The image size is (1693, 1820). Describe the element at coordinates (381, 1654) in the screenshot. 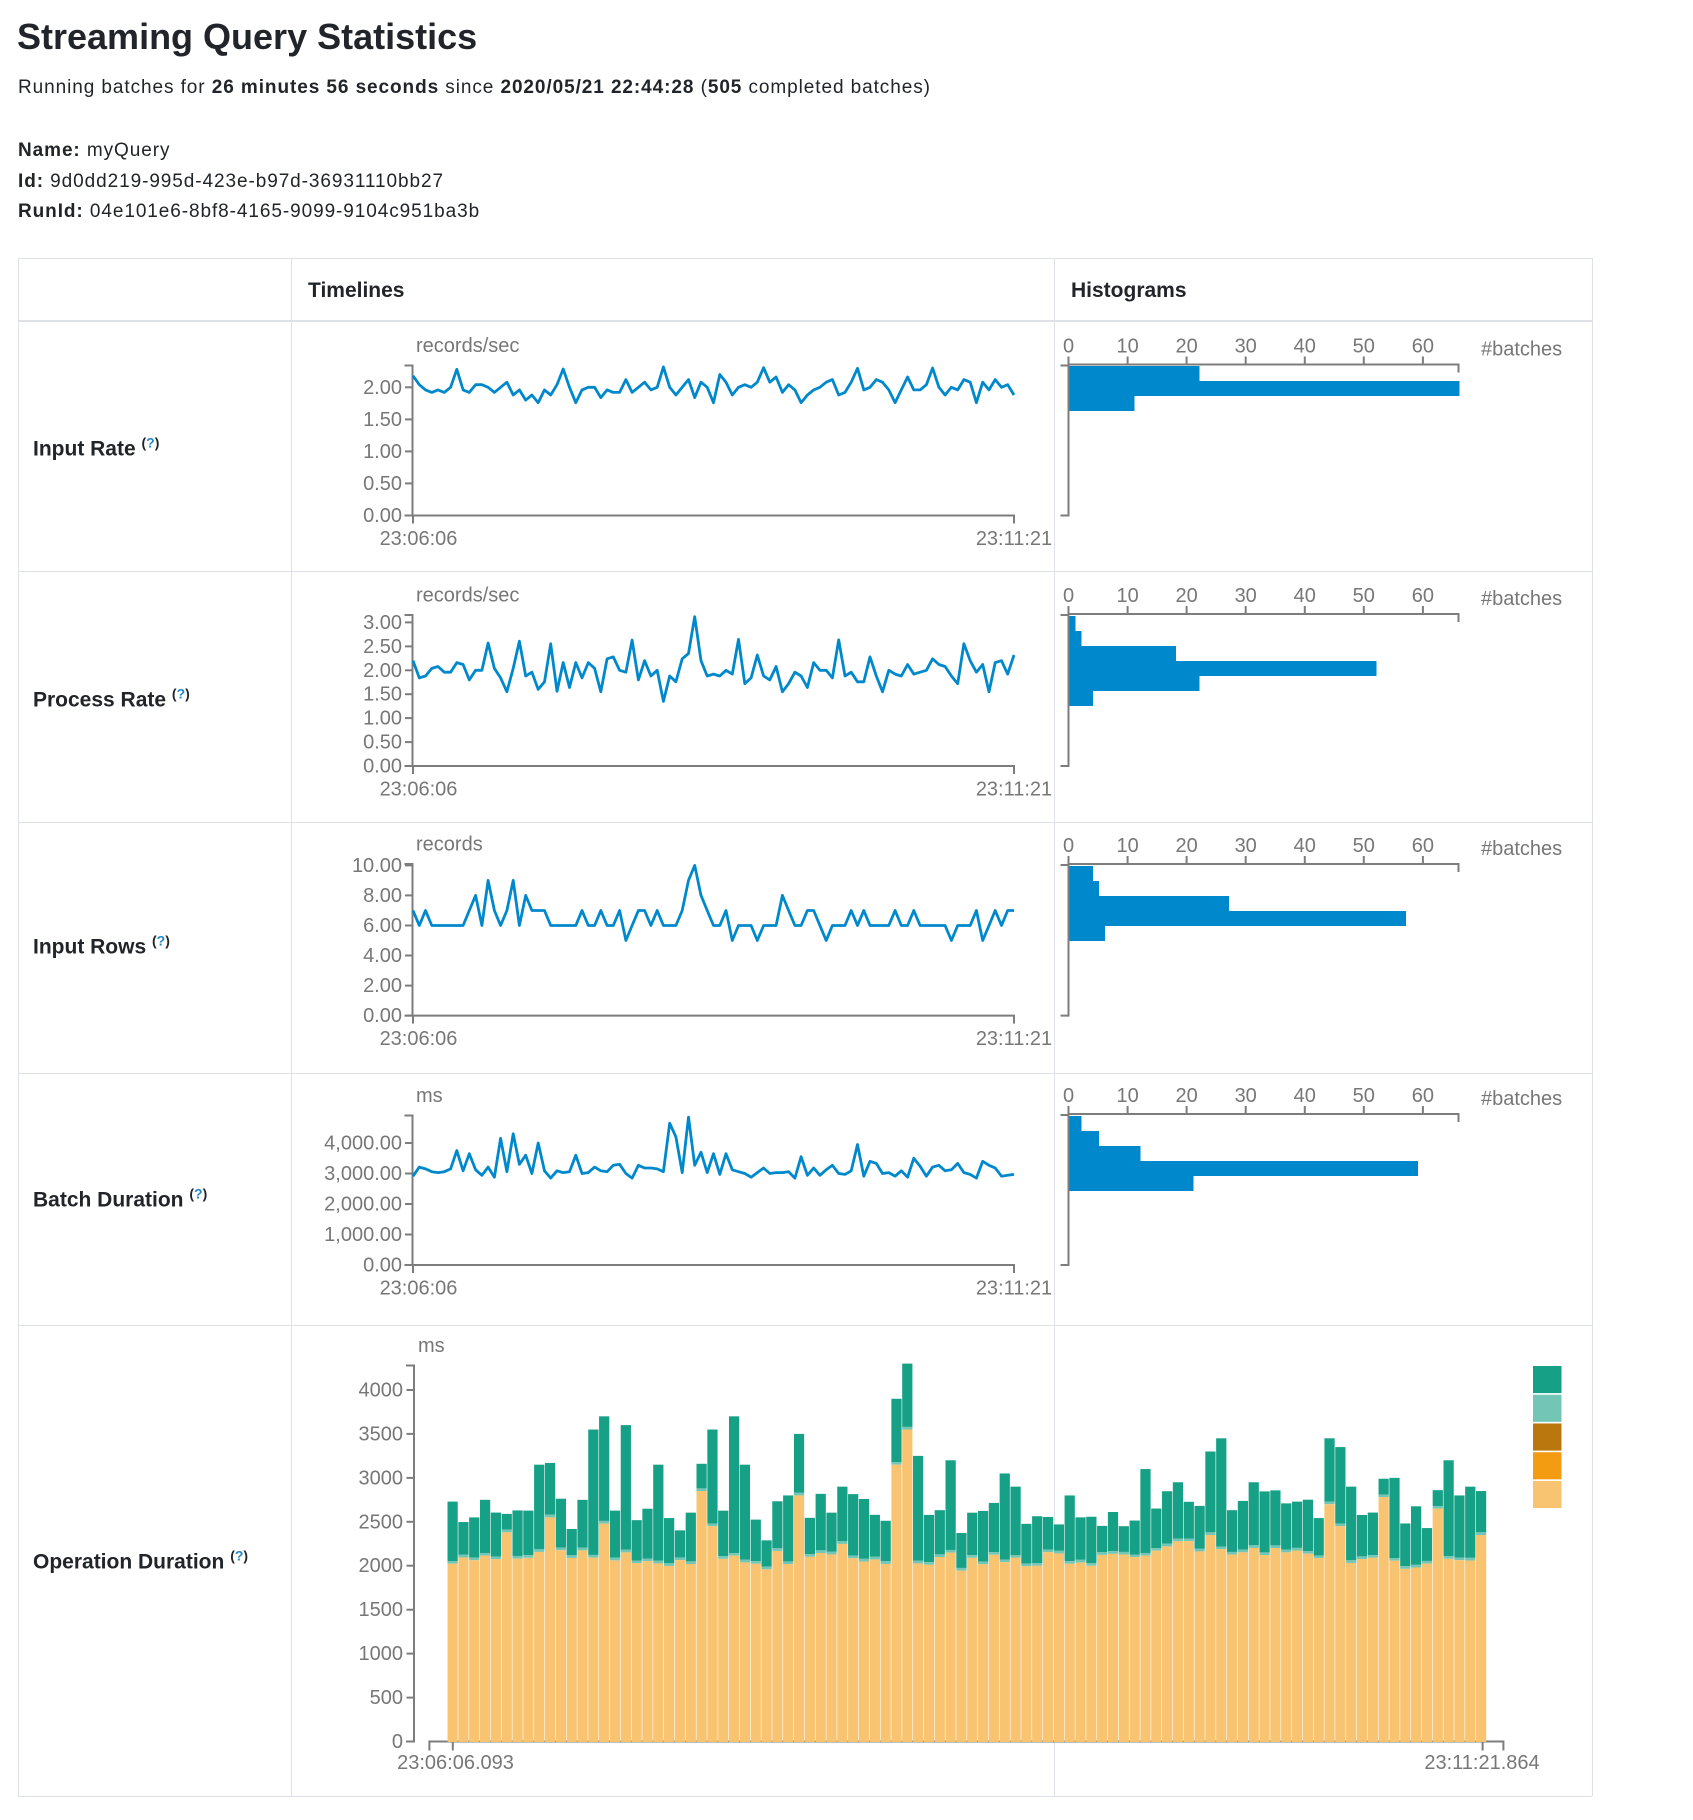

I see `svg-text: 1000` at that location.